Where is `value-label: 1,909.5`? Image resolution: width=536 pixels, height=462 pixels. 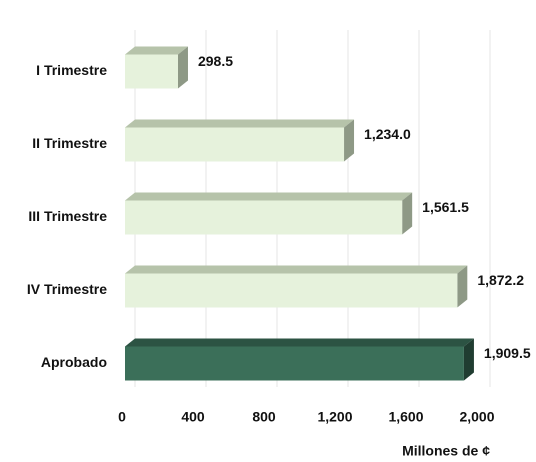 value-label: 1,909.5 is located at coordinates (507, 353).